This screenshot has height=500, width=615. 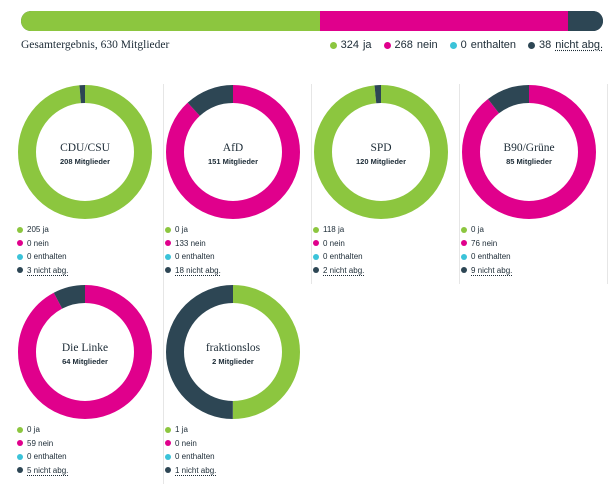 I want to click on summary-legend-nicht-abg: 38 nicht abg., so click(x=565, y=45).